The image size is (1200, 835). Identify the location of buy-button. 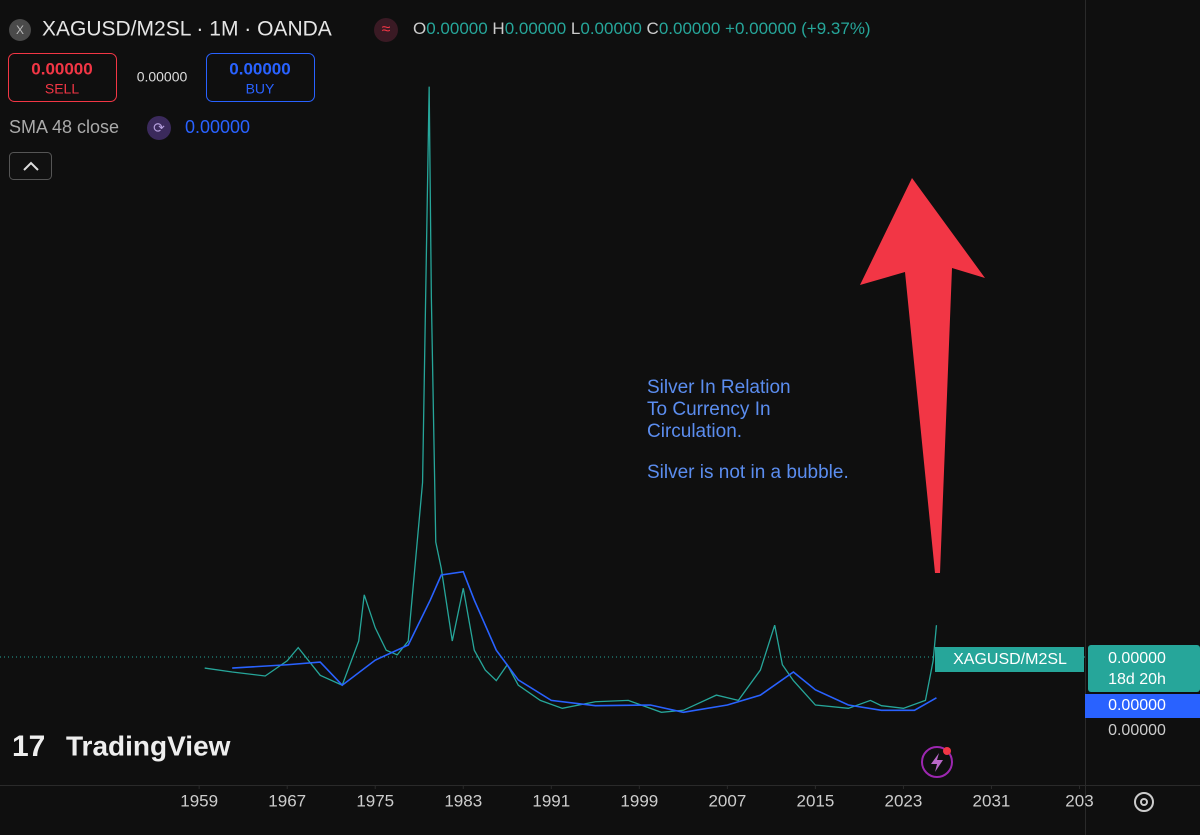
(260, 77).